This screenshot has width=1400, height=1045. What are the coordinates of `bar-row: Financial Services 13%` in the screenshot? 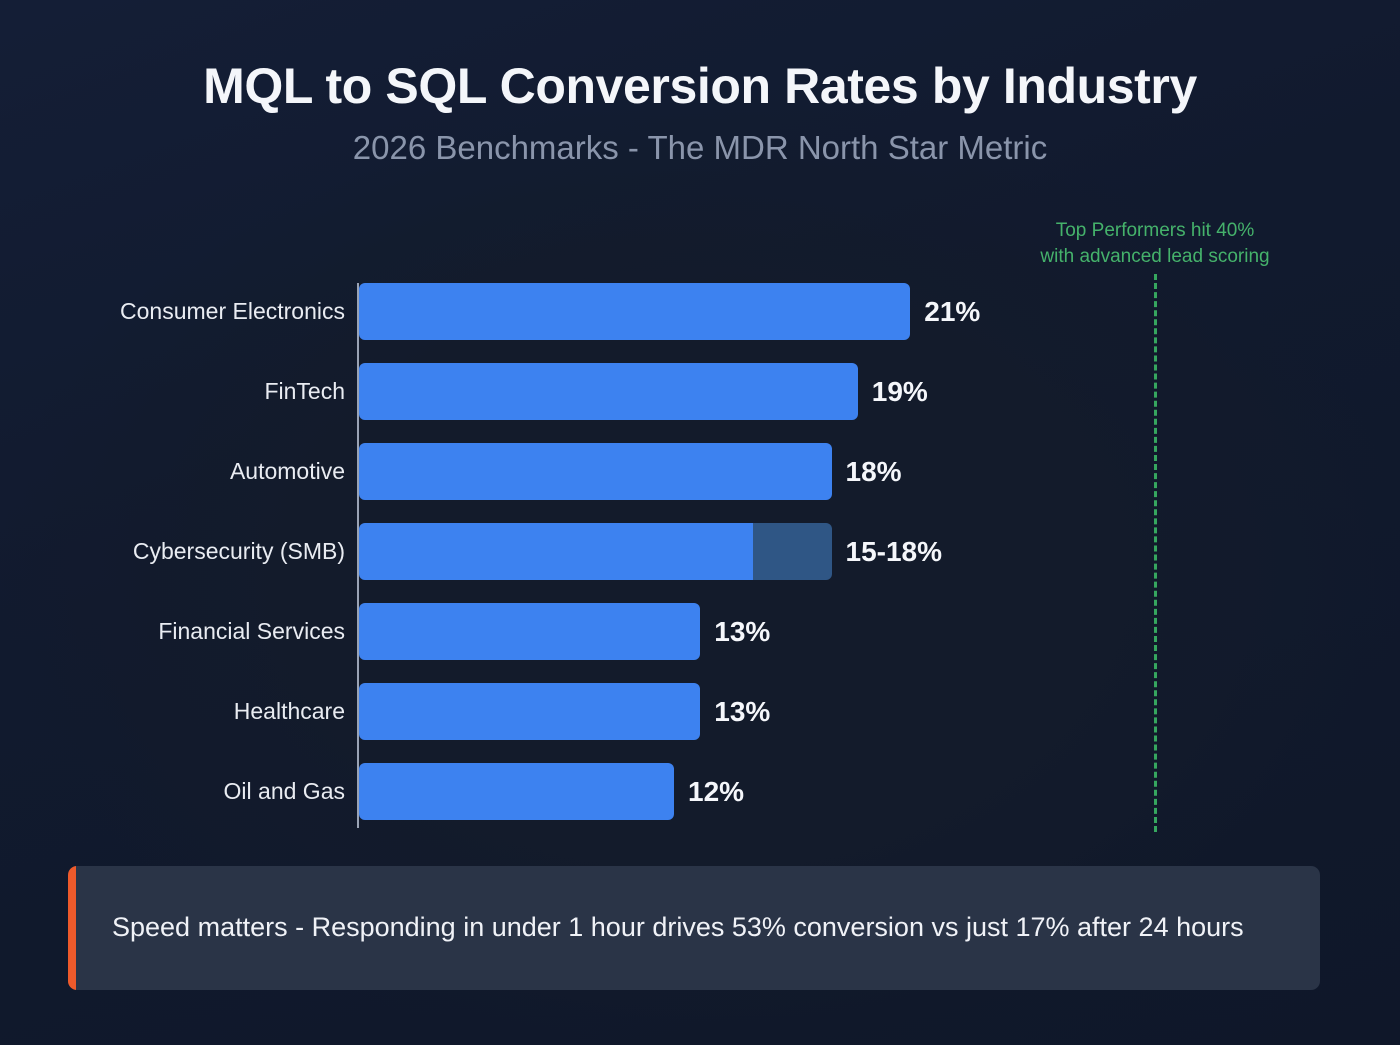 It's located at (700, 631).